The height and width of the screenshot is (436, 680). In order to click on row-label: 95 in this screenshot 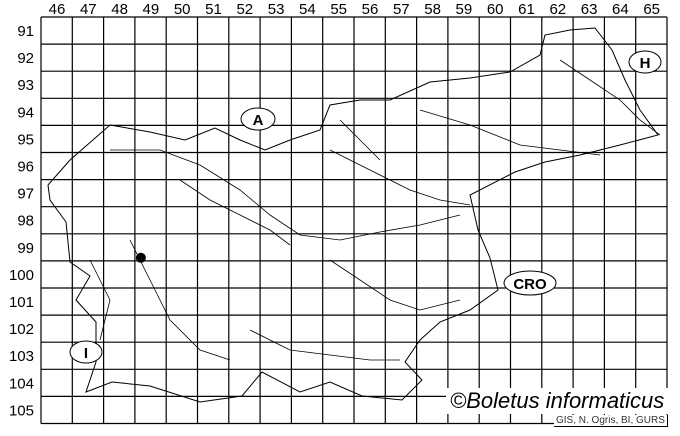, I will do `click(25, 139)`.